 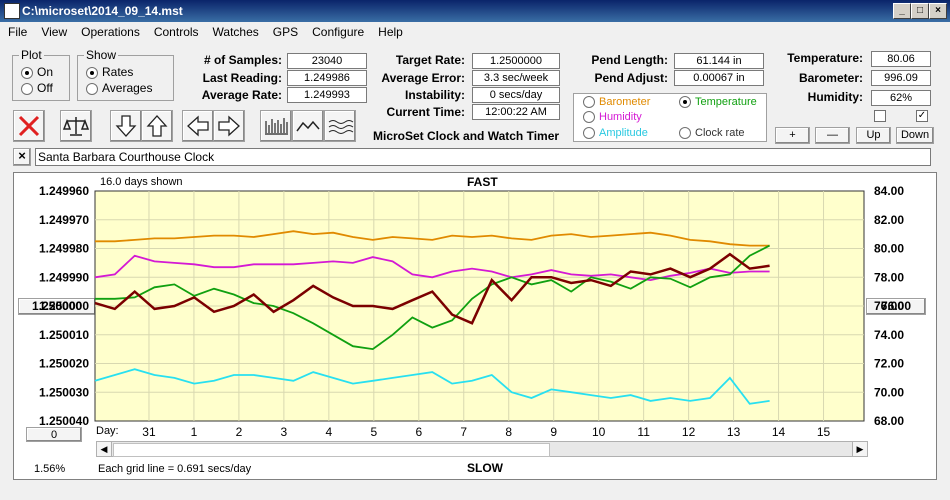 I want to click on pend-length-value: 61.144 in, so click(x=719, y=61).